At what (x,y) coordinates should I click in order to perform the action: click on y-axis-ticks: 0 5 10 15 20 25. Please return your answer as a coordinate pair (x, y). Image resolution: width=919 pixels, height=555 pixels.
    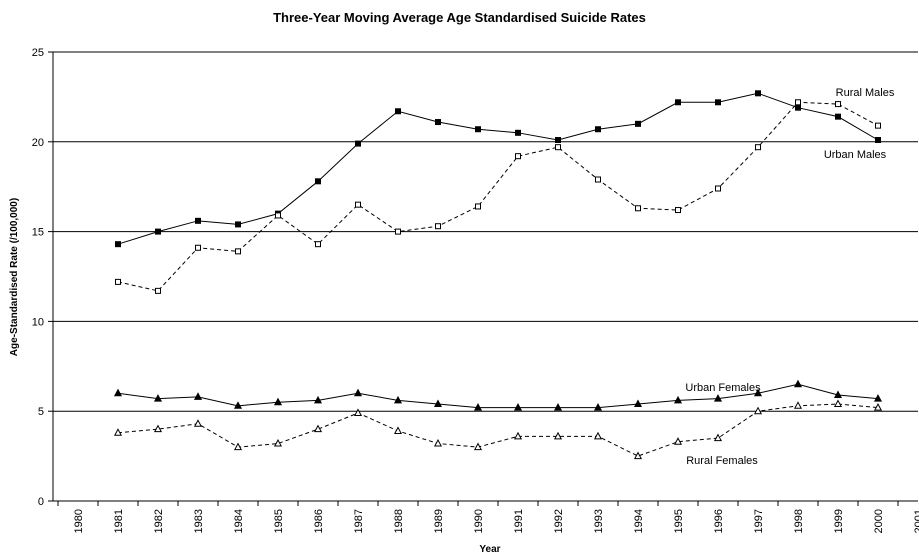
    Looking at the image, I should click on (42, 277).